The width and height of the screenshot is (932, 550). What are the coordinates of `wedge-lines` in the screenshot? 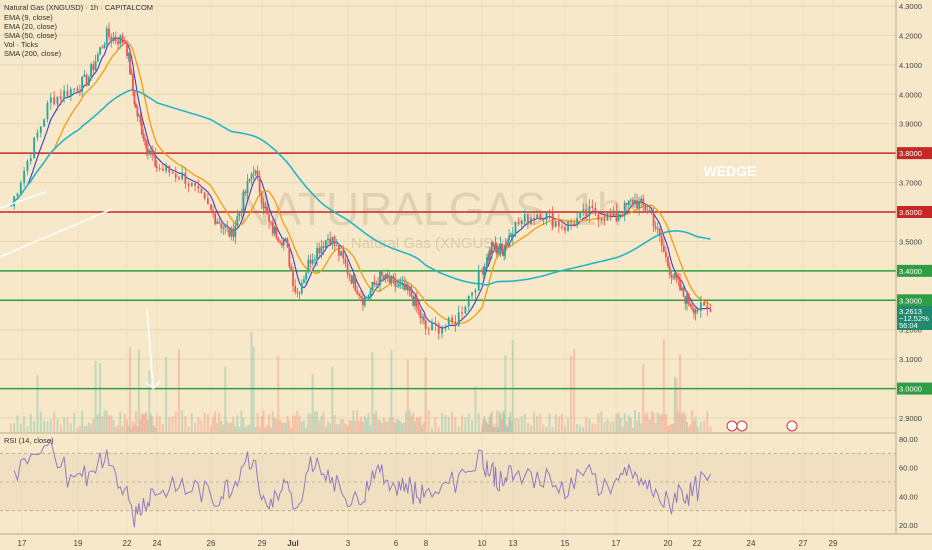 It's located at (56, 256).